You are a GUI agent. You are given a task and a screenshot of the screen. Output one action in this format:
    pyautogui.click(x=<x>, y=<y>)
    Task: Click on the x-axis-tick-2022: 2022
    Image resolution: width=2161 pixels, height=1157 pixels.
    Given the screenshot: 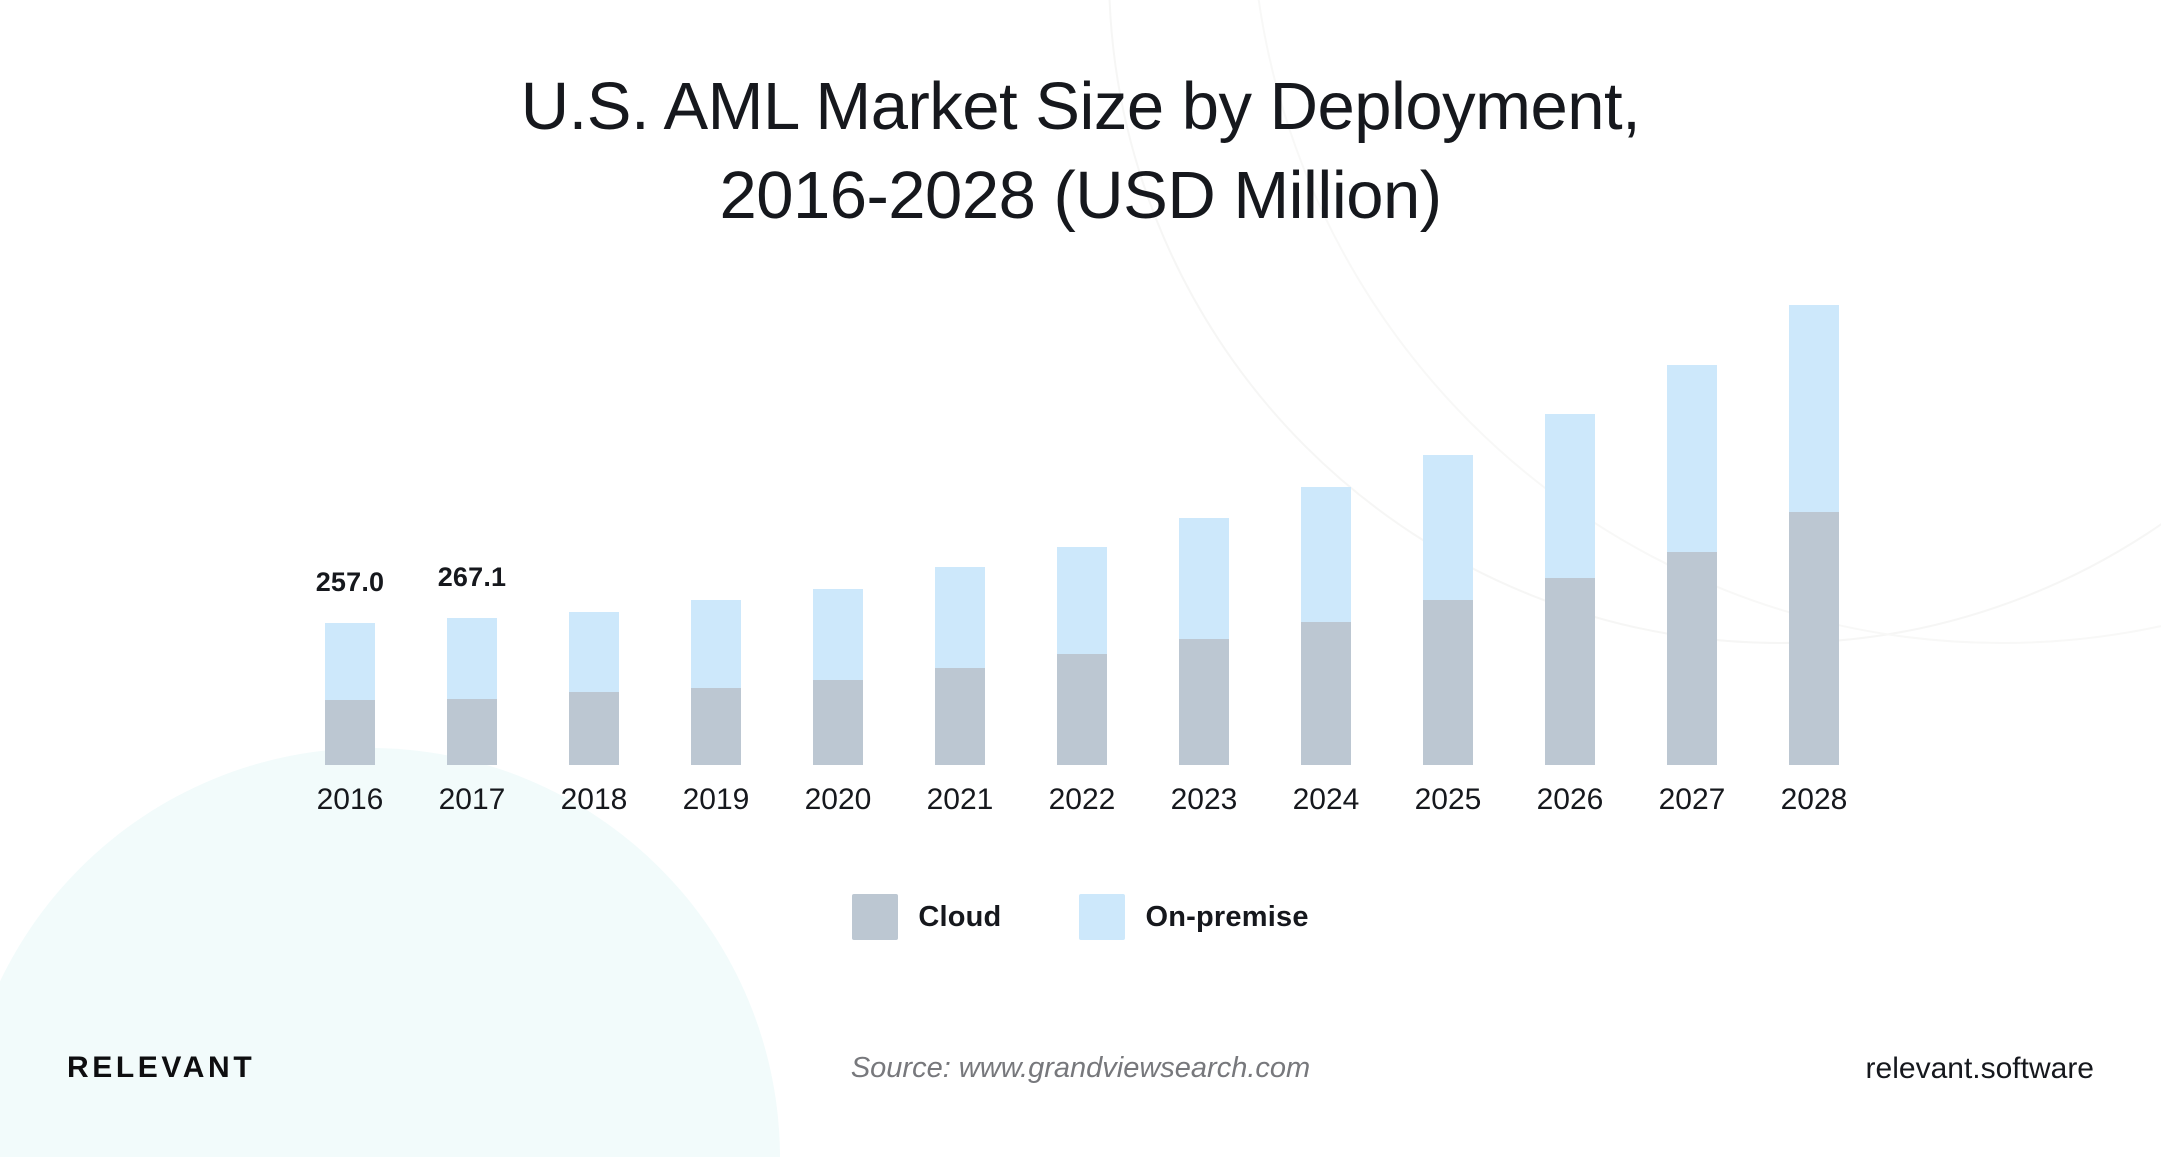 What is the action you would take?
    pyautogui.click(x=1082, y=799)
    